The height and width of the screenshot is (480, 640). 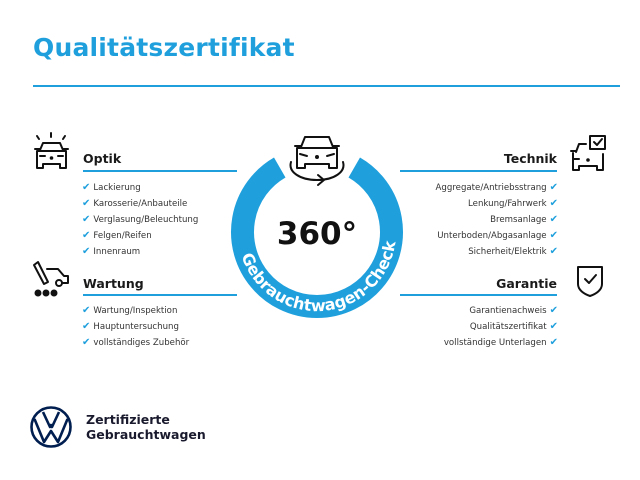 What do you see at coordinates (128, 419) in the screenshot?
I see `brand-line-1: Zertifizierte` at bounding box center [128, 419].